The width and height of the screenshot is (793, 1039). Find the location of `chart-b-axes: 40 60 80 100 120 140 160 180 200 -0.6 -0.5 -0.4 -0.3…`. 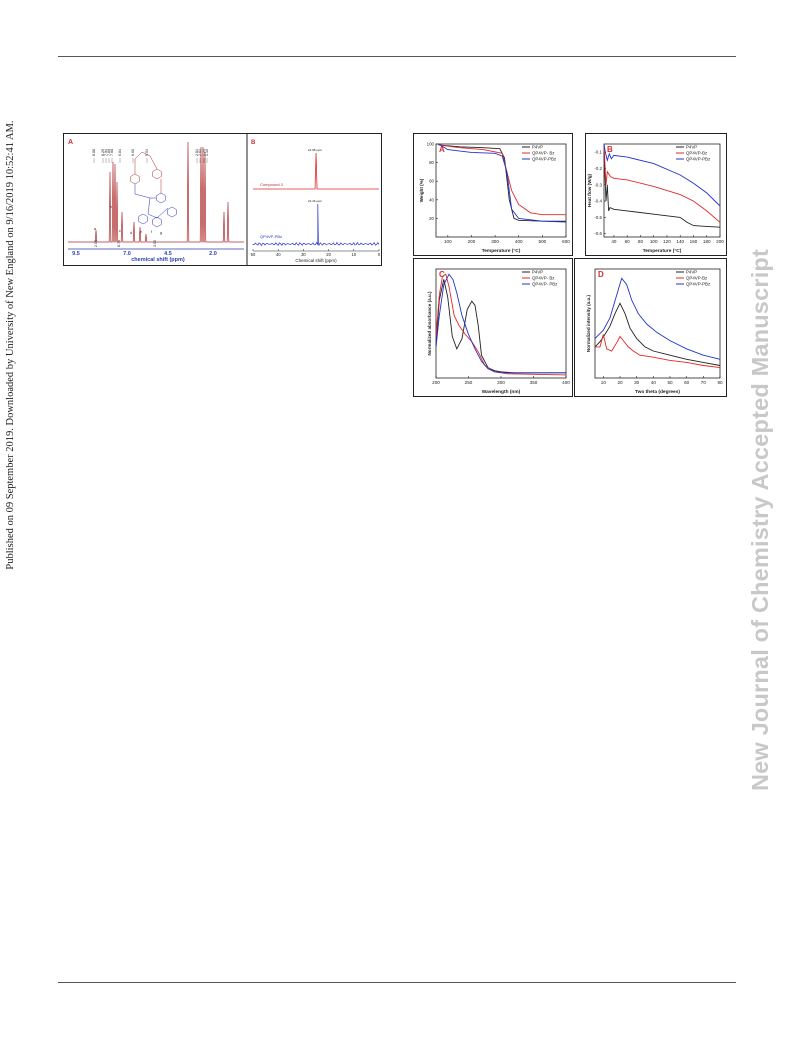

chart-b-axes: 40 60 80 100 120 140 160 180 200 -0.6 -0.5 -0.4 -0.3… is located at coordinates (655, 198).